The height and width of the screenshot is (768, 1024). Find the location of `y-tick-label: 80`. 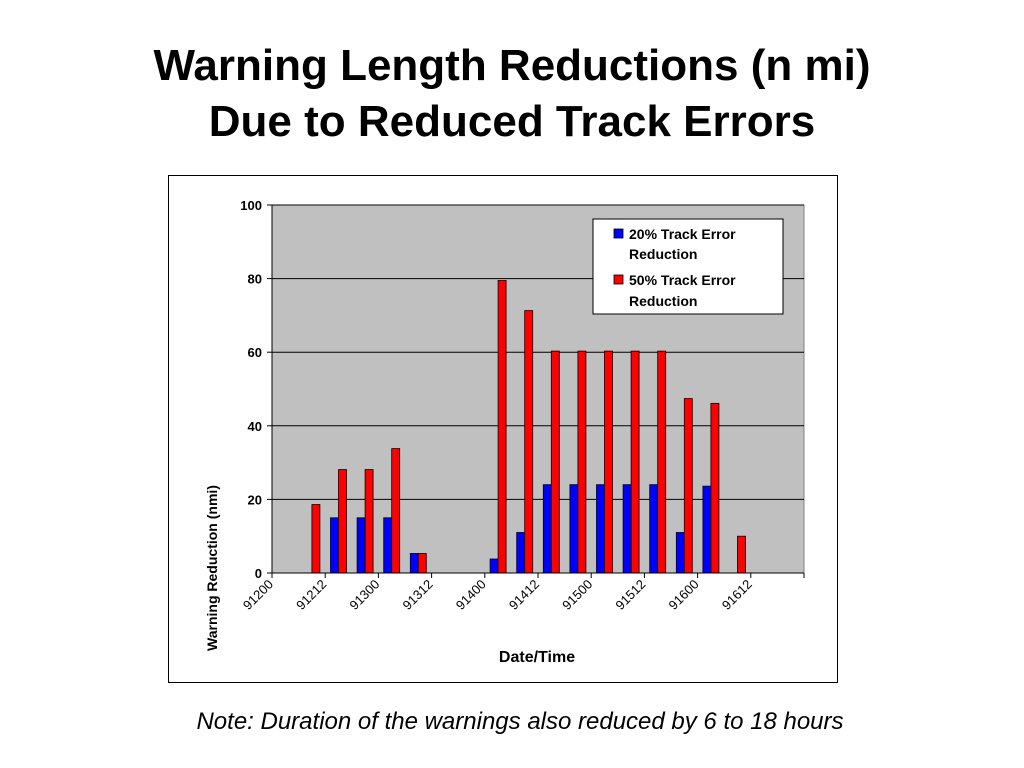

y-tick-label: 80 is located at coordinates (255, 279).